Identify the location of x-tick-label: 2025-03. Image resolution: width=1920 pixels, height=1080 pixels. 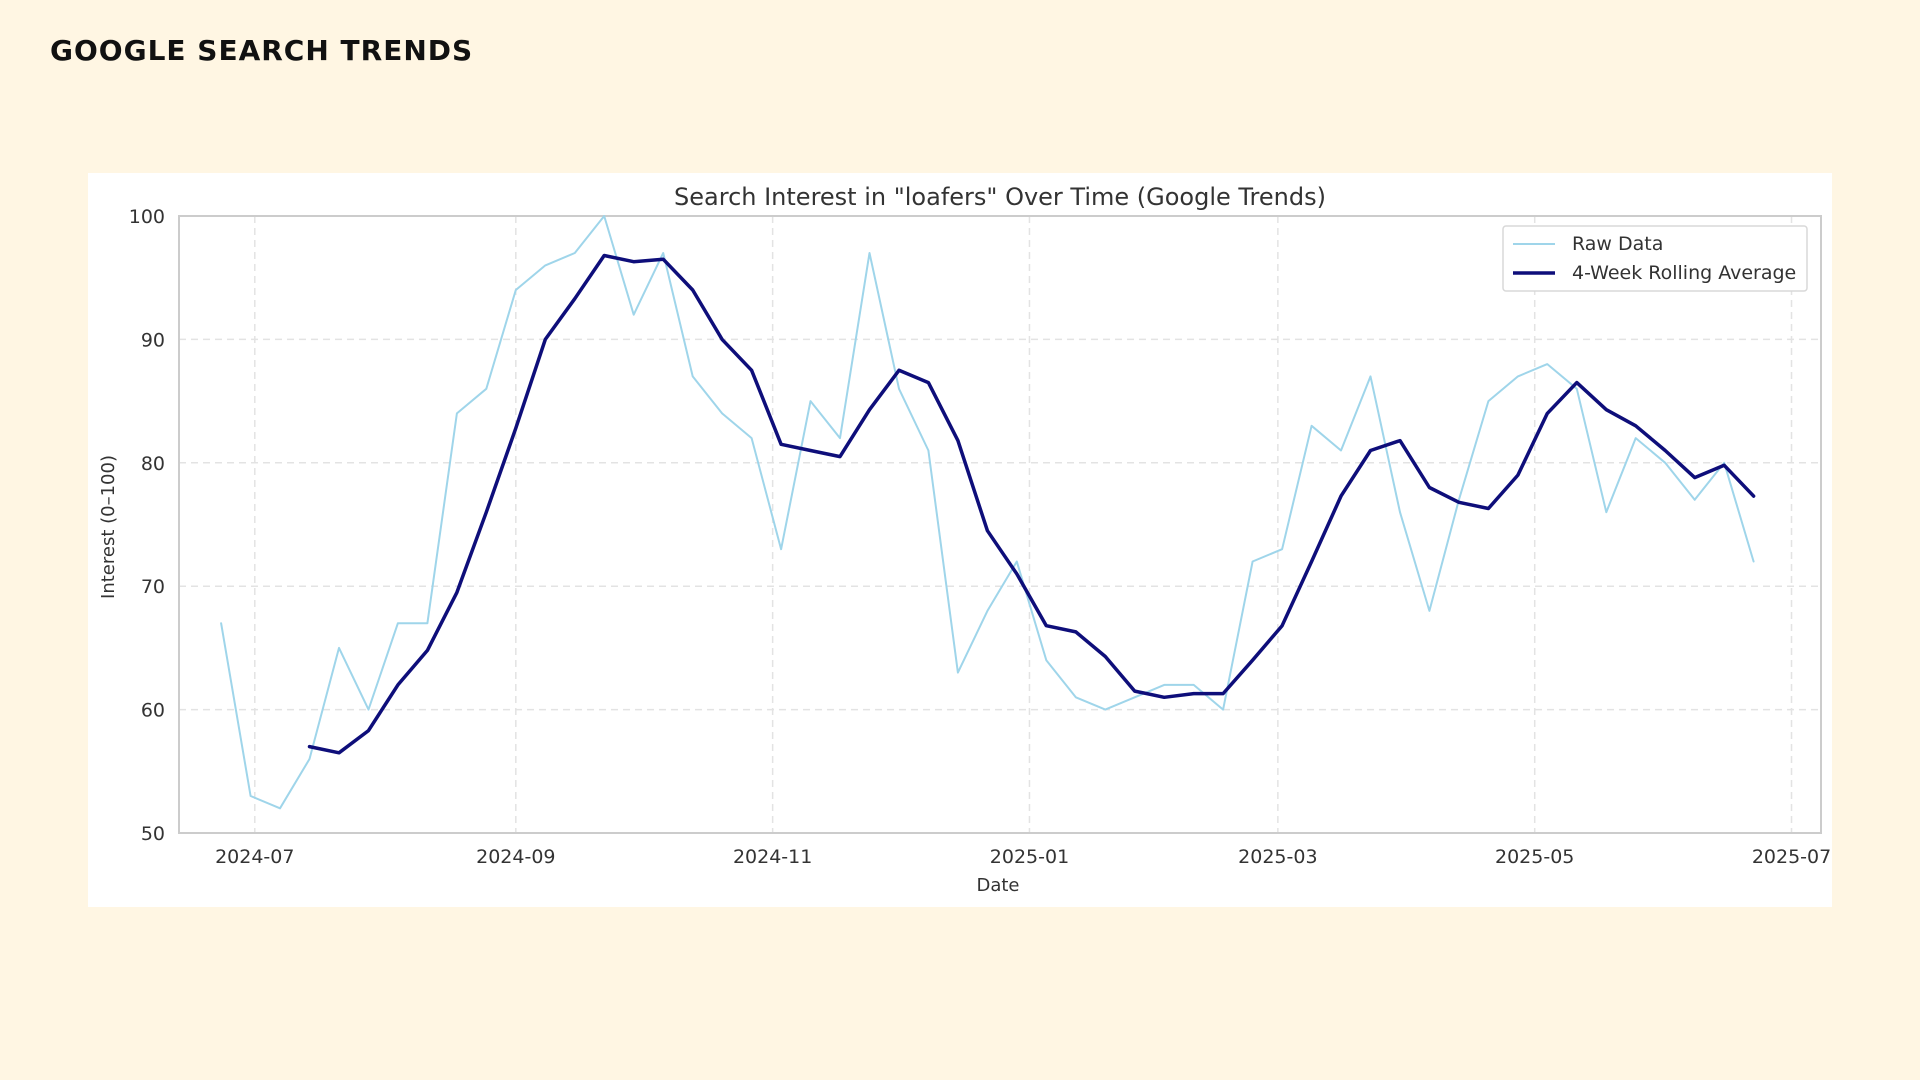
(1277, 857).